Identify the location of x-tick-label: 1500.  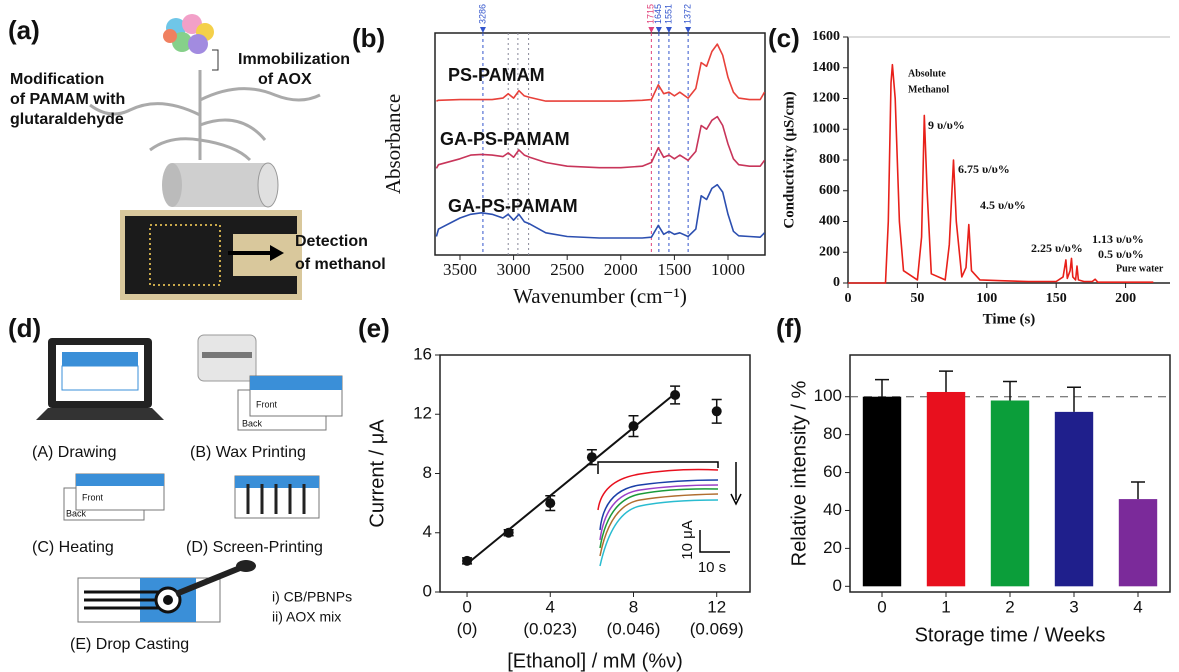
(674, 269).